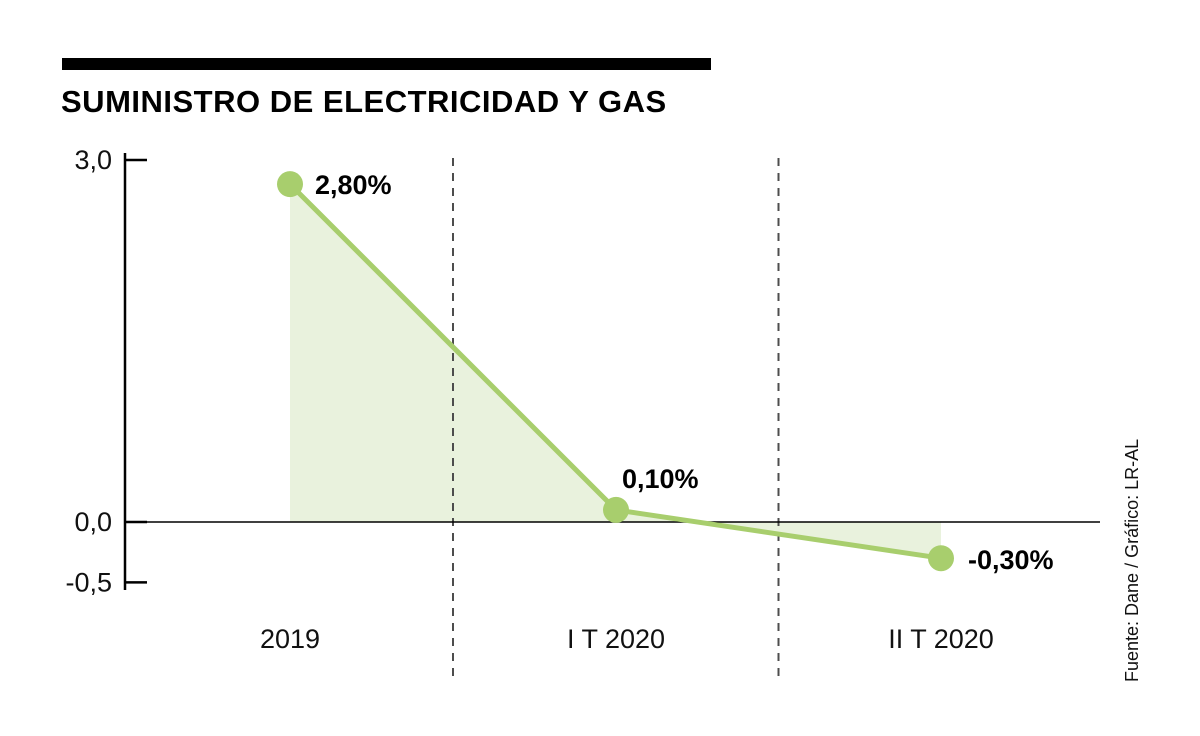 The height and width of the screenshot is (736, 1200). What do you see at coordinates (290, 639) in the screenshot?
I see `x-axis-label: 2019` at bounding box center [290, 639].